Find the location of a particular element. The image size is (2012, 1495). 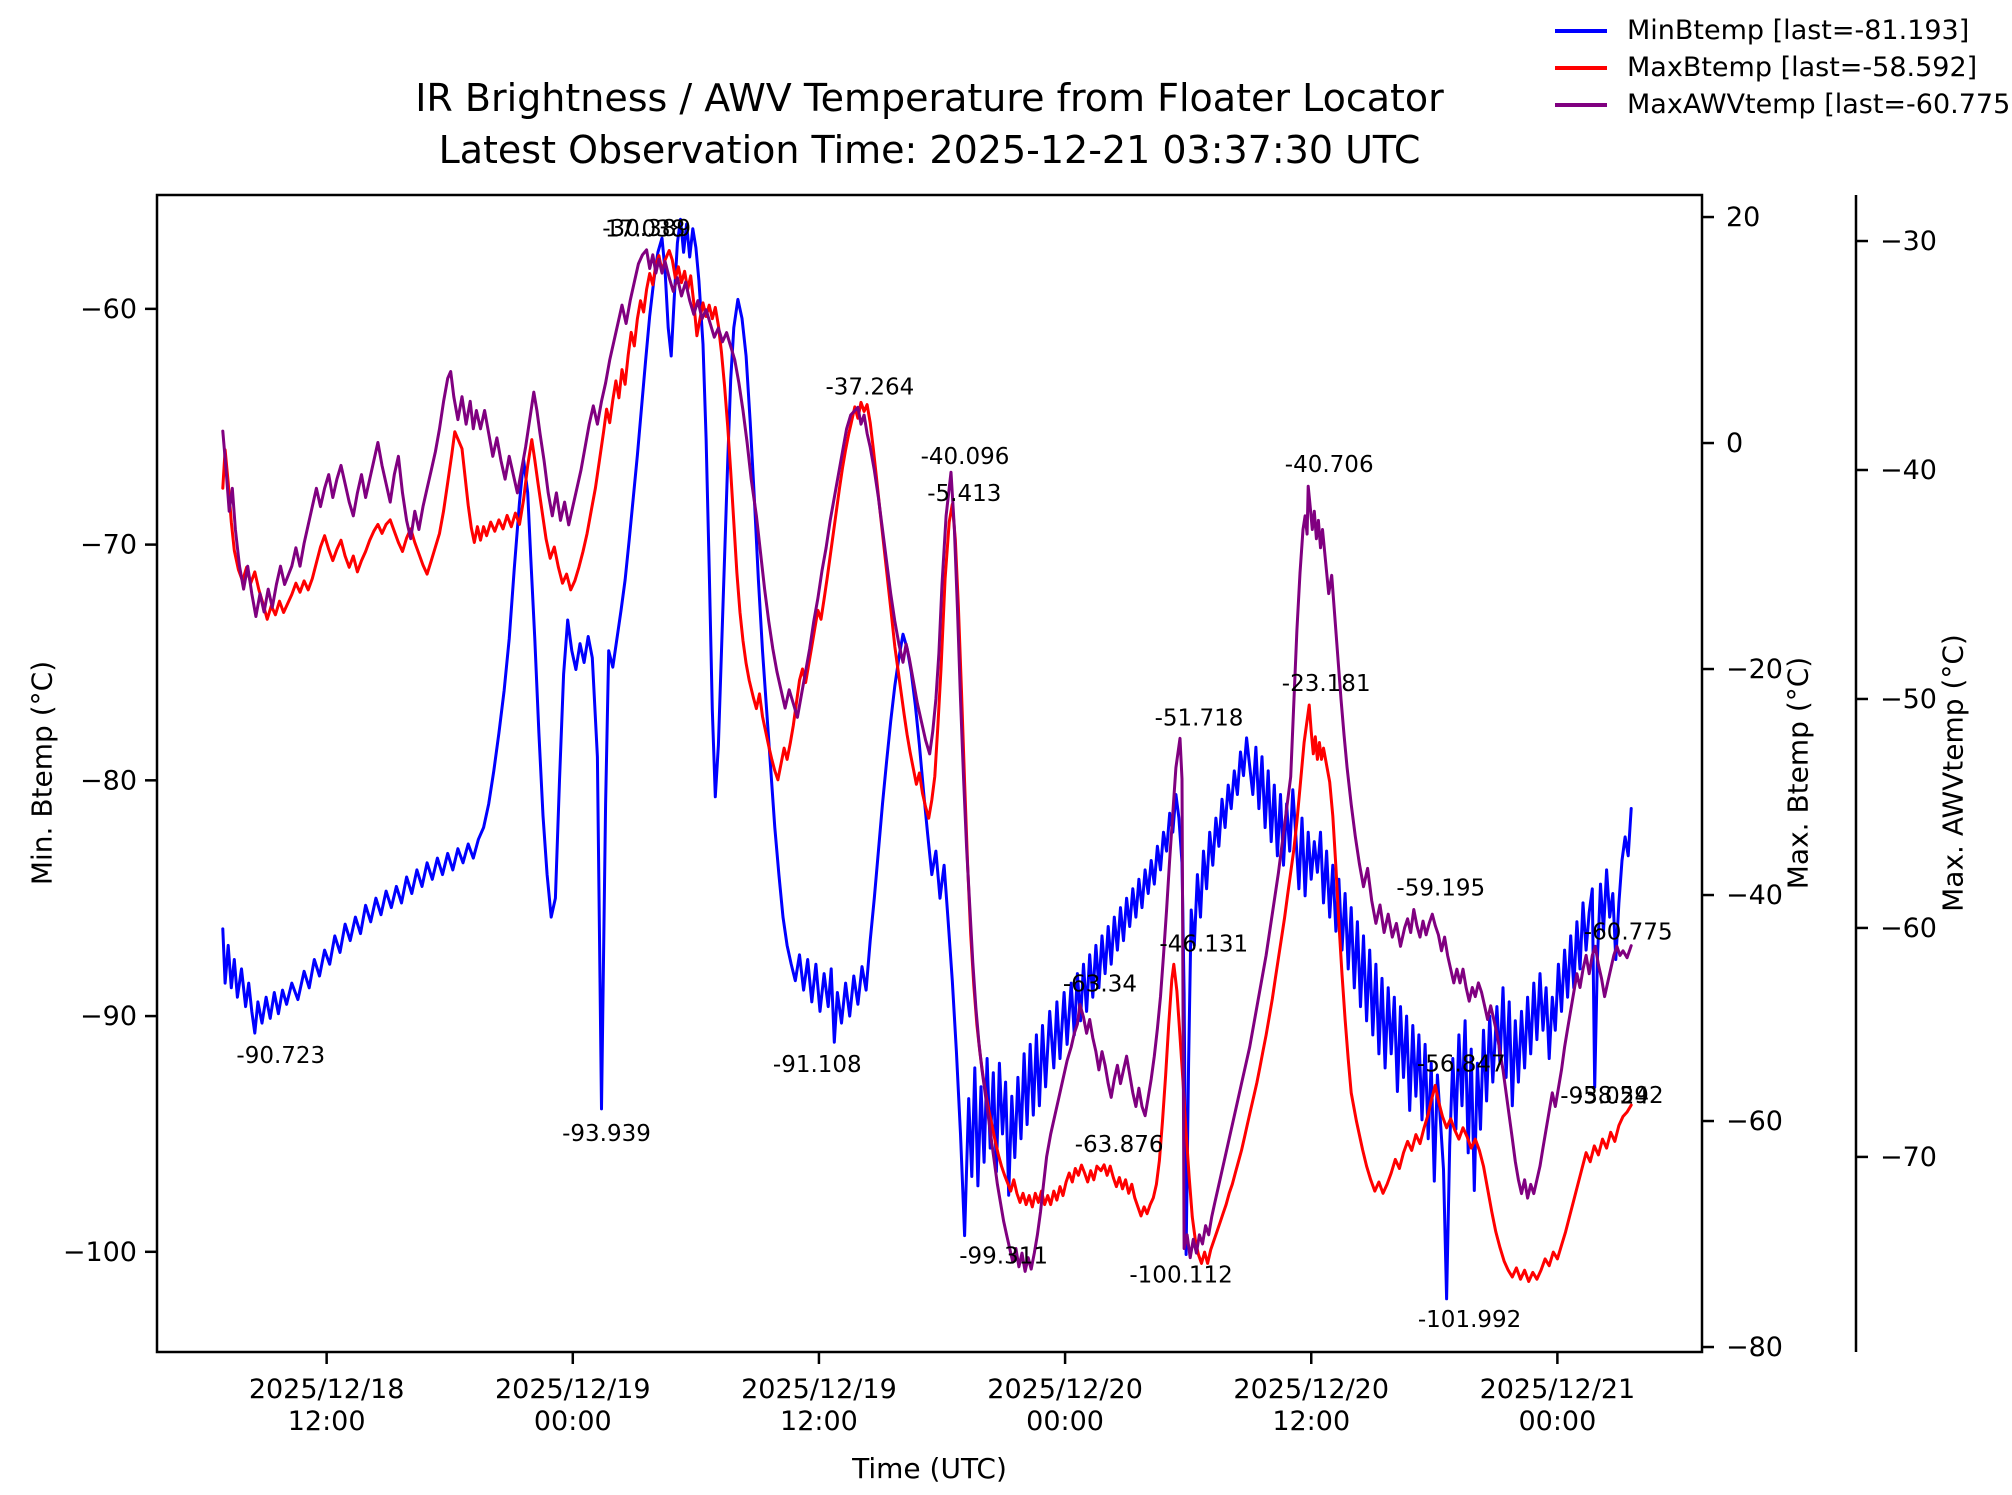

annotation--5.413: -5.413 is located at coordinates (964, 494).